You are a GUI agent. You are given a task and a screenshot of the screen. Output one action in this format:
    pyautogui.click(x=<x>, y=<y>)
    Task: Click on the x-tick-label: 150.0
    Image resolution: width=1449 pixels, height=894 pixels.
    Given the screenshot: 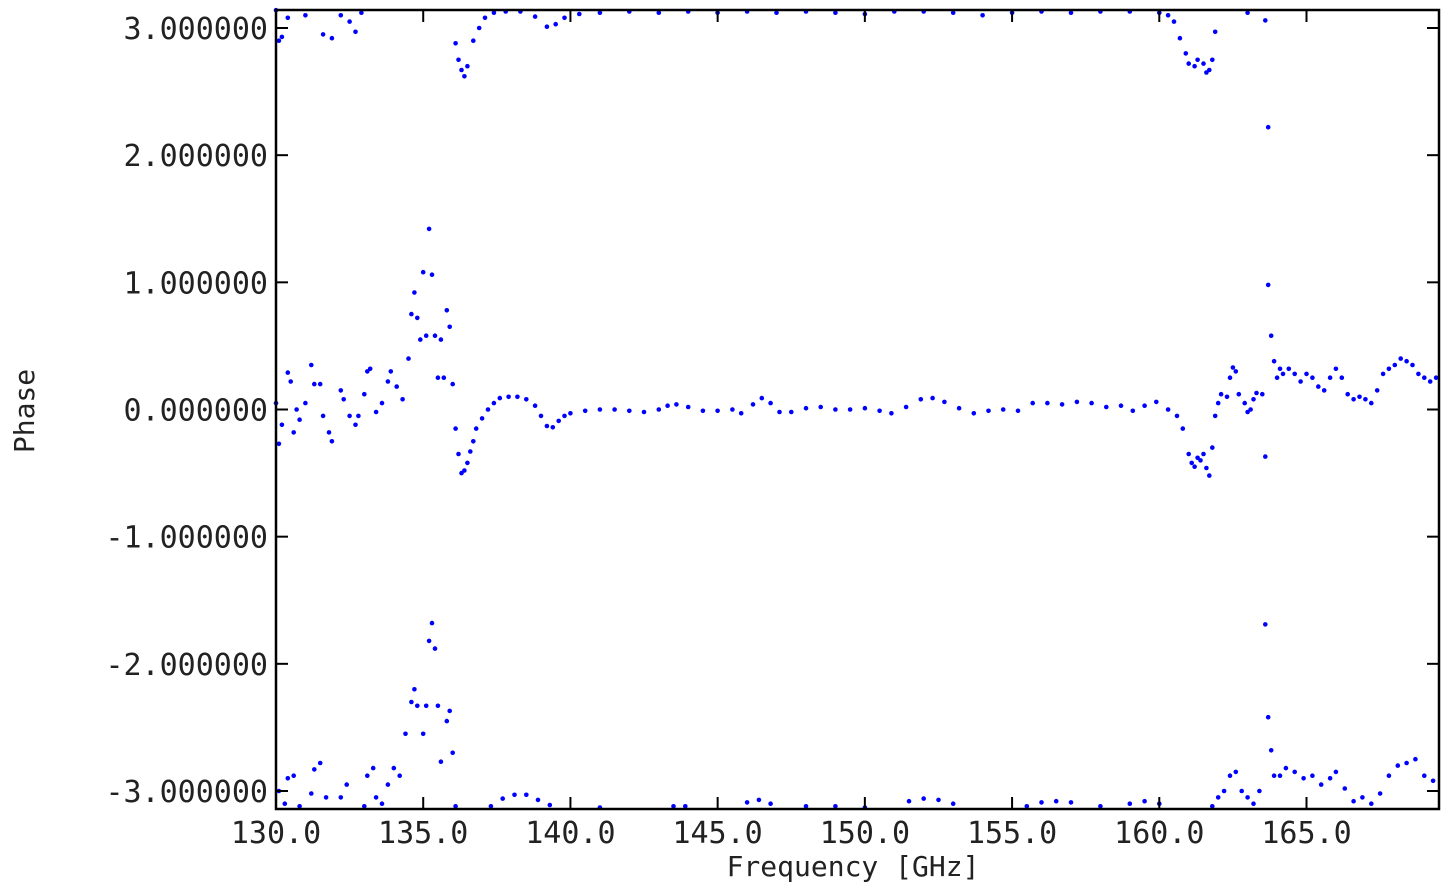 What is the action you would take?
    pyautogui.click(x=865, y=833)
    